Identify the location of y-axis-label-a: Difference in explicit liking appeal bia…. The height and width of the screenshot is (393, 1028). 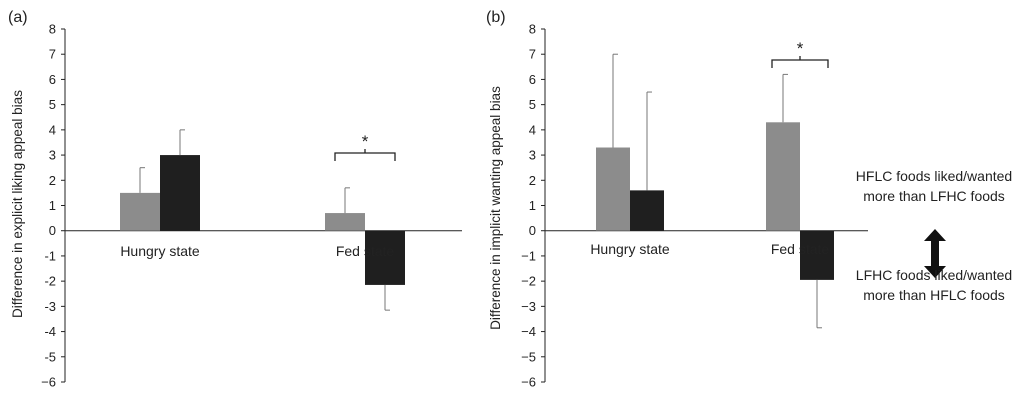
(17, 204).